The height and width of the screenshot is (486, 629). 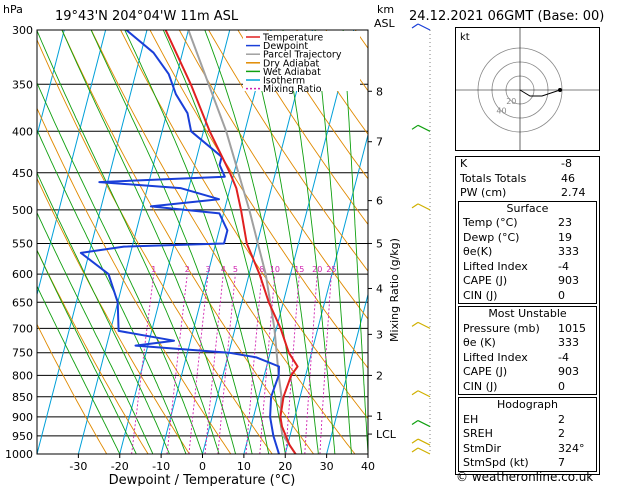 What do you see at coordinates (501, 328) in the screenshot?
I see `mu-label: Pressure (mb)` at bounding box center [501, 328].